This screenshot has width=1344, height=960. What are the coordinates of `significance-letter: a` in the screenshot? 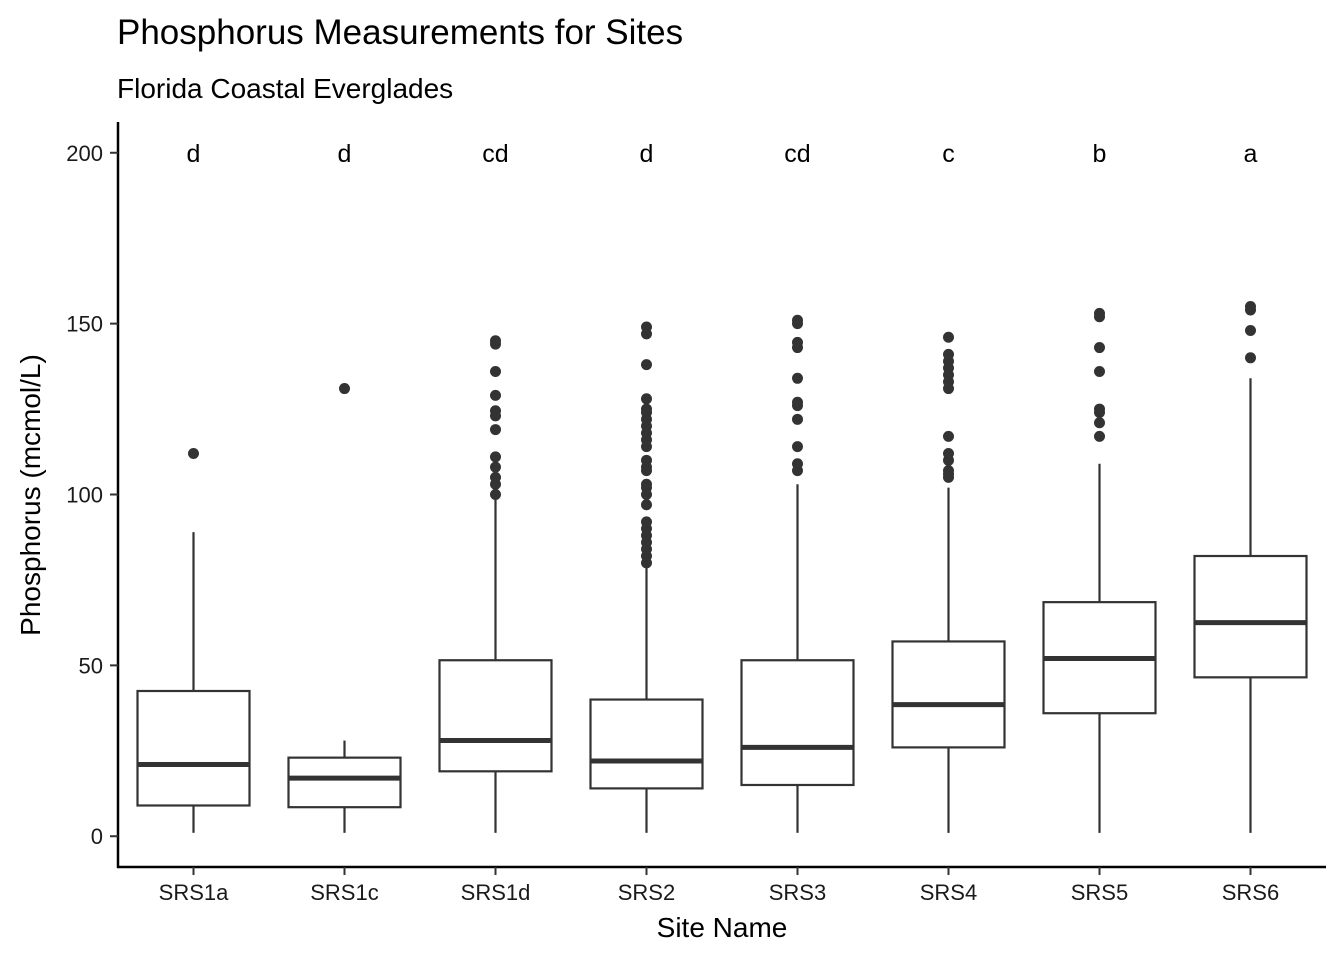 It's located at (1251, 154).